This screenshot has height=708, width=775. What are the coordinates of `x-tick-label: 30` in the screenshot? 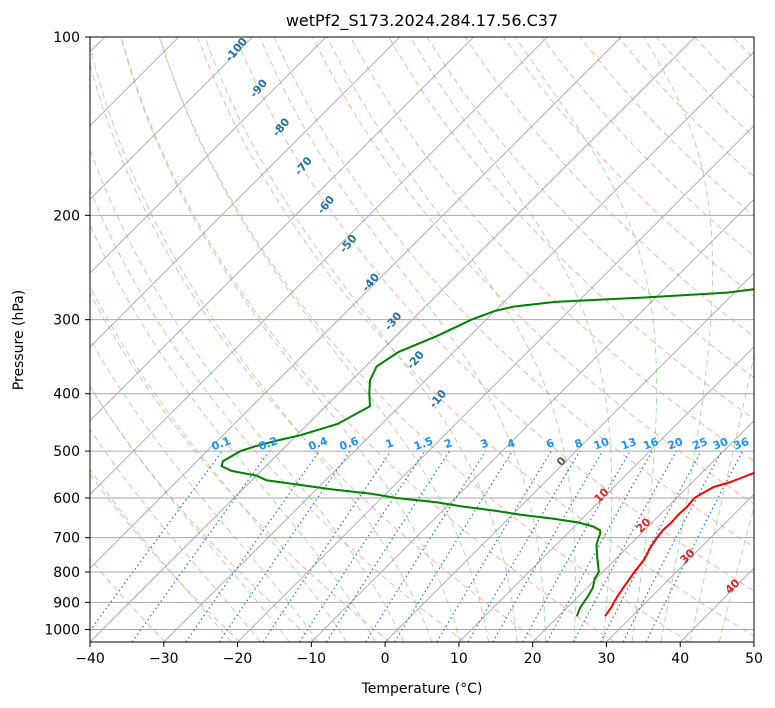 It's located at (607, 659).